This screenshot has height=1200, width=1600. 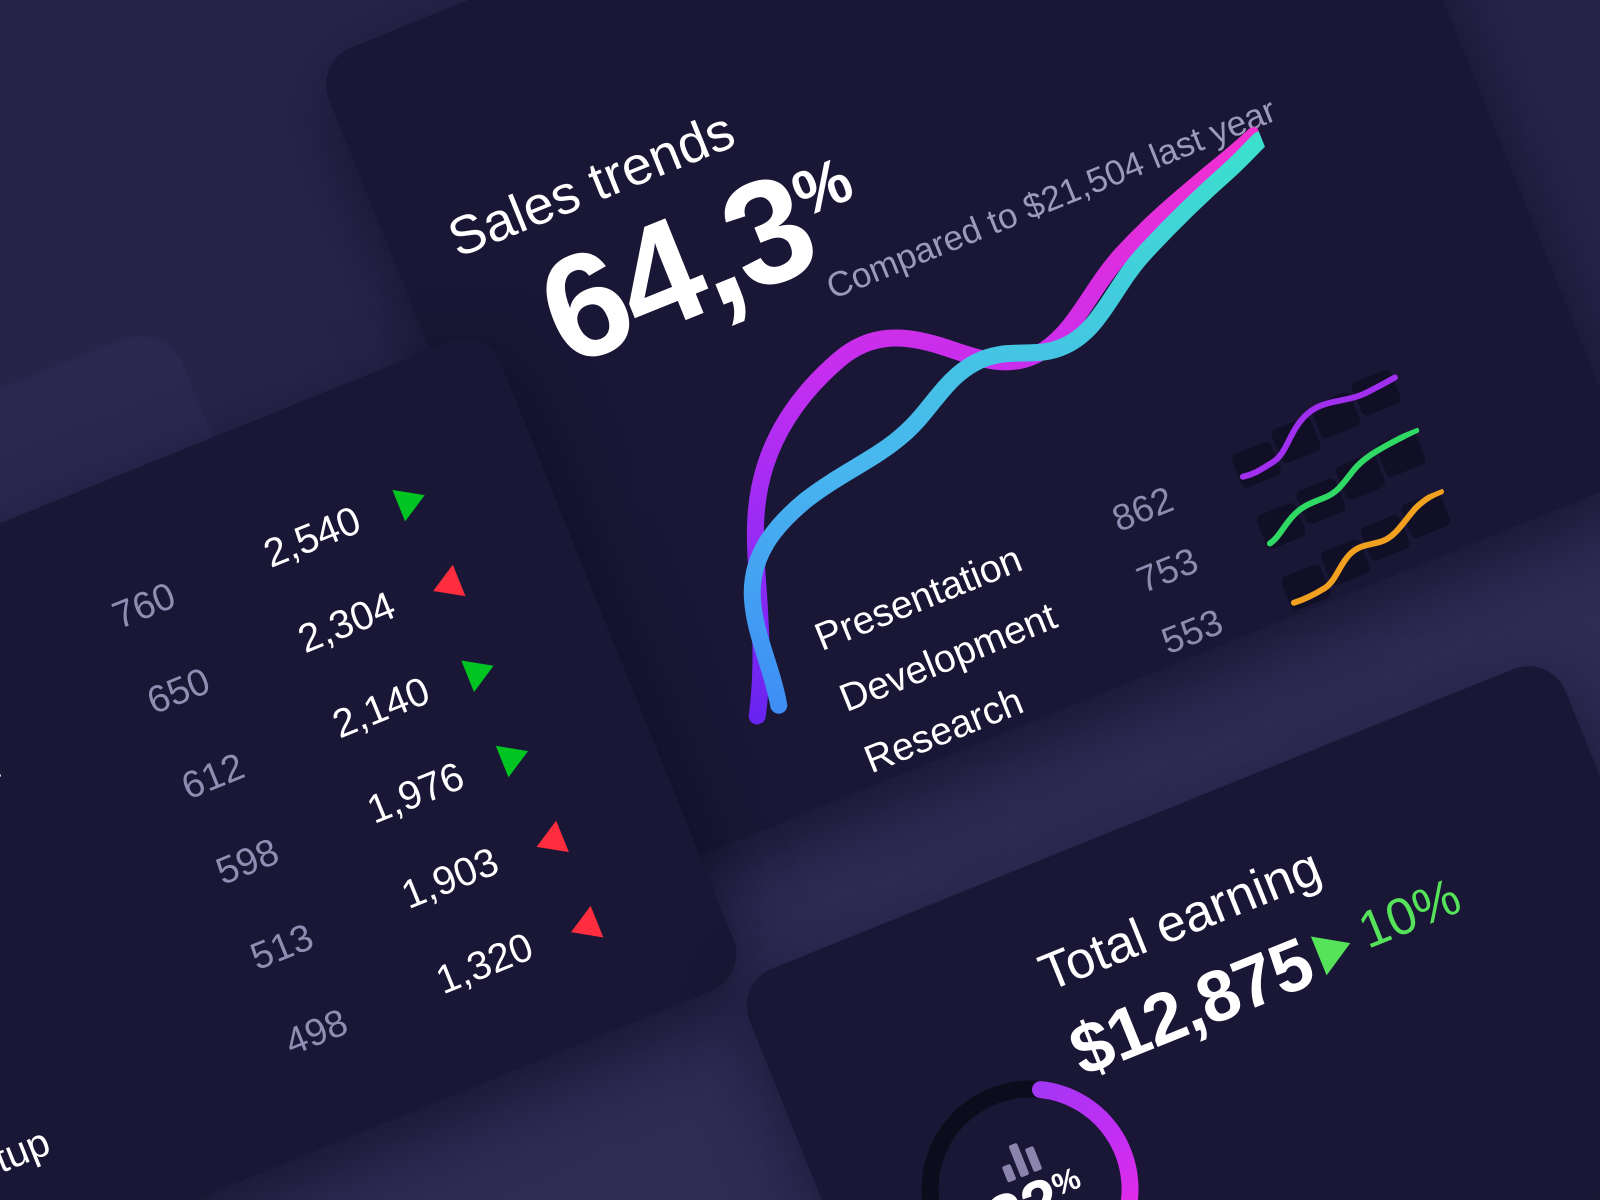 What do you see at coordinates (1030, 1140) in the screenshot?
I see `progress-gauge` at bounding box center [1030, 1140].